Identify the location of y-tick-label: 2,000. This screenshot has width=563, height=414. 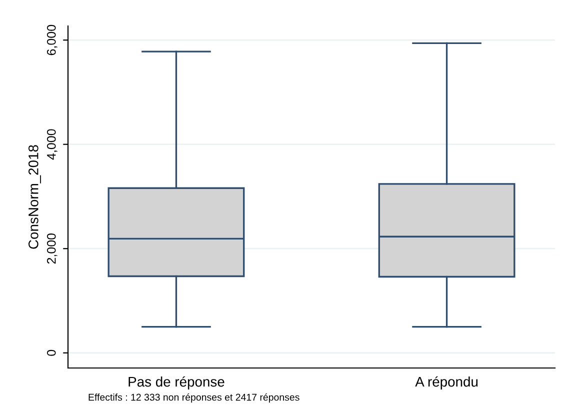
(52, 248).